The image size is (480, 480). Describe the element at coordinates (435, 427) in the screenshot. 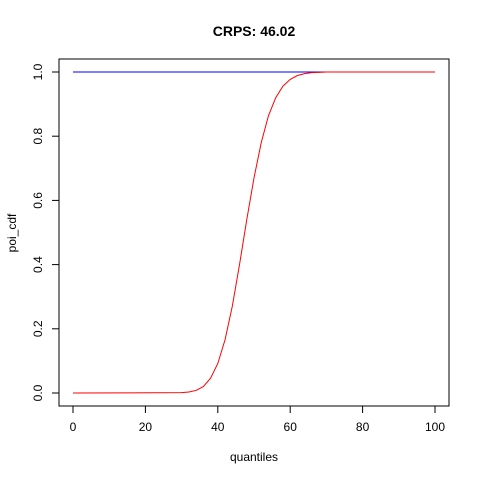

I see `x-tick-label: 100` at that location.